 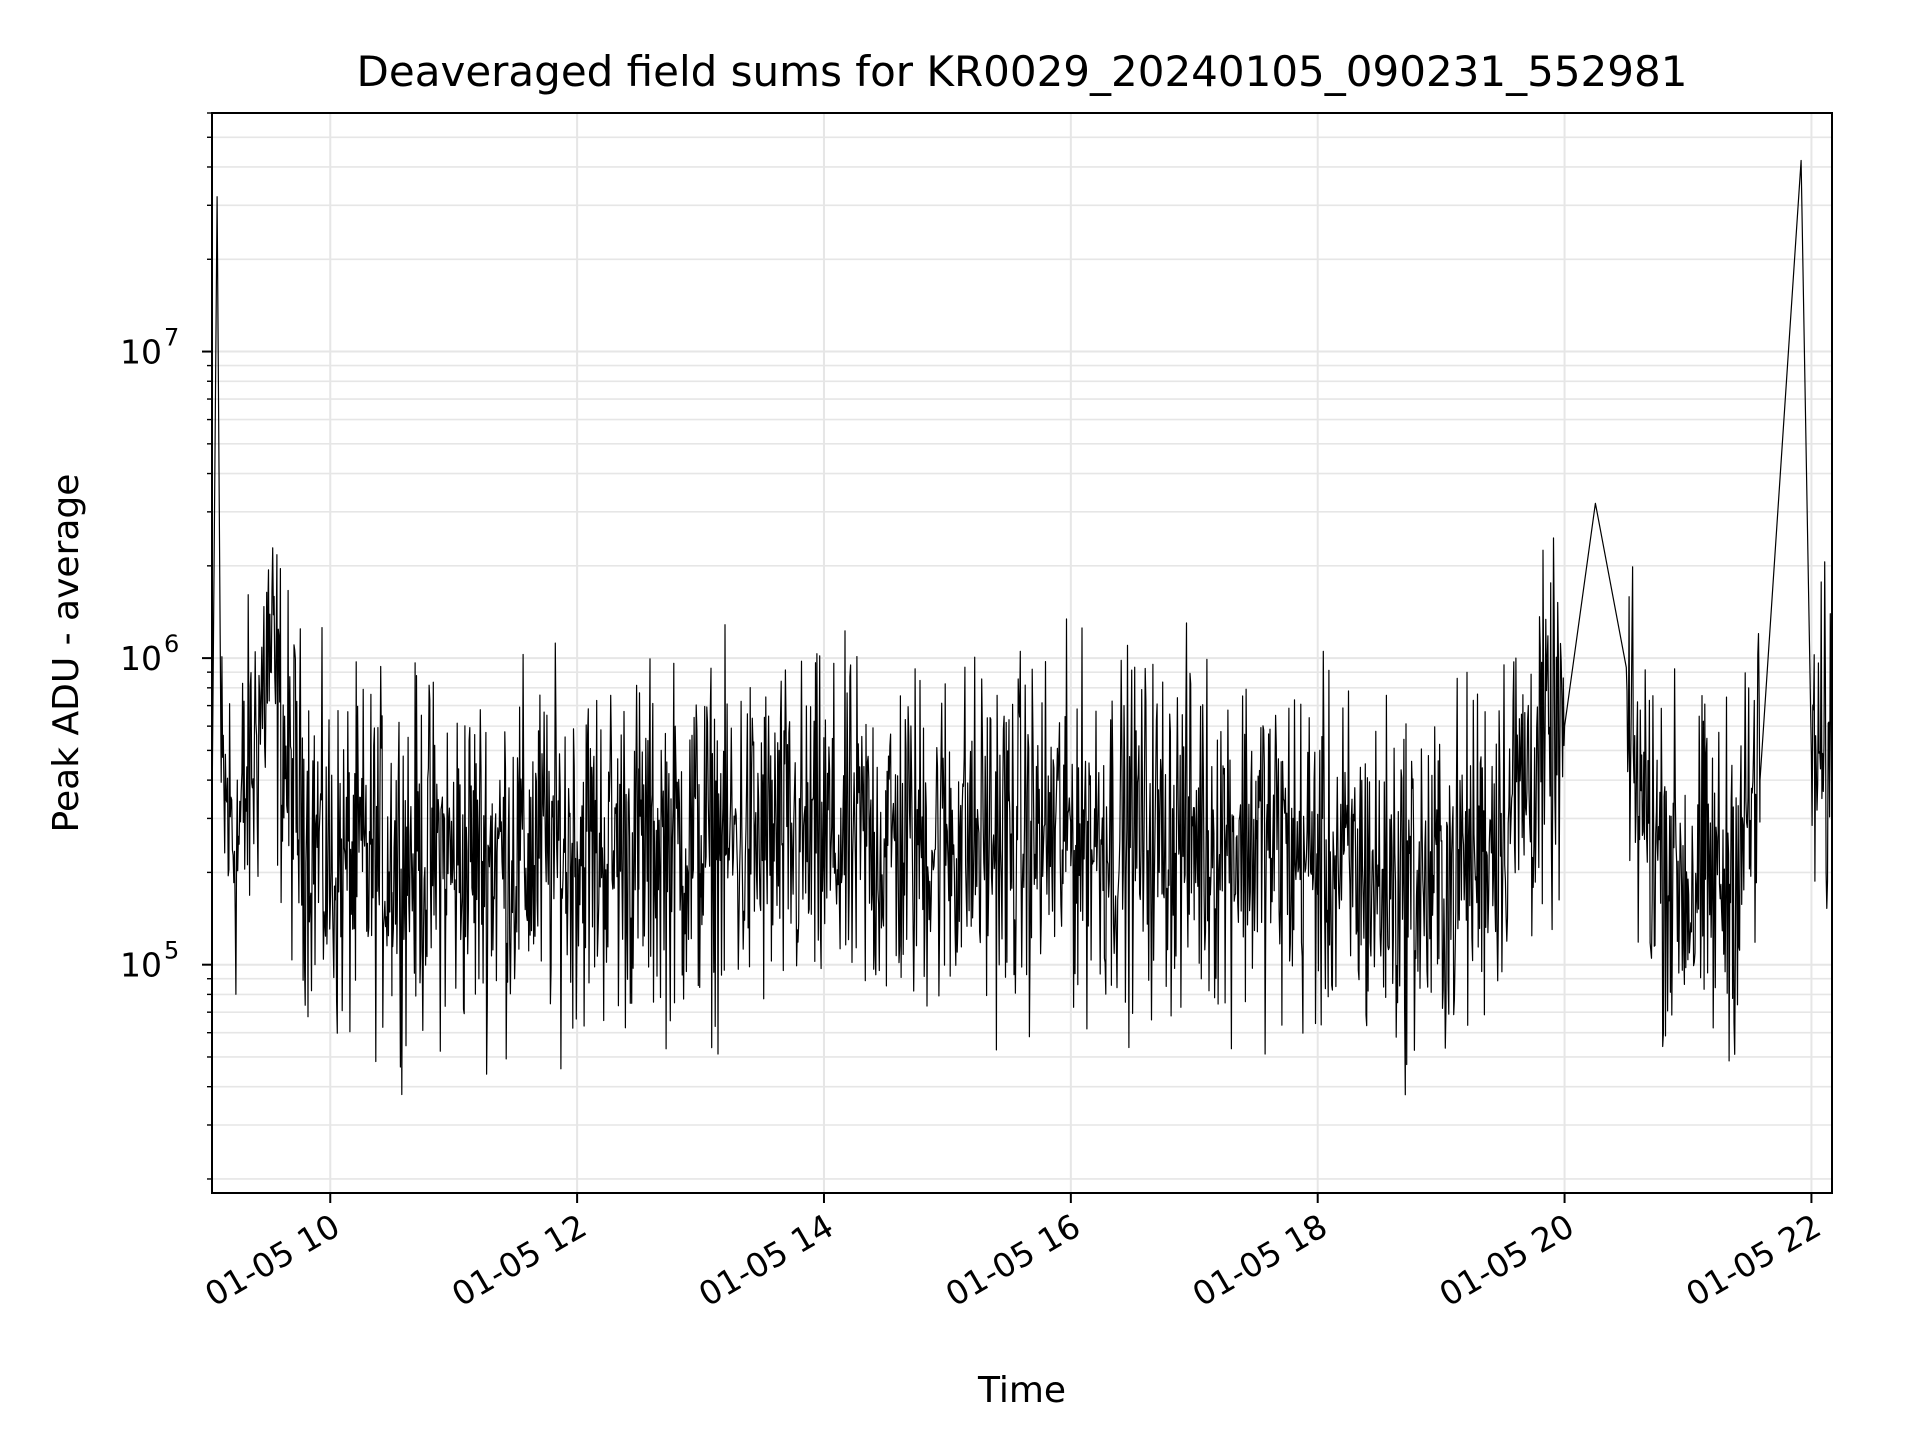 I want to click on y-tick-label-exponent: 5, so click(x=171, y=951).